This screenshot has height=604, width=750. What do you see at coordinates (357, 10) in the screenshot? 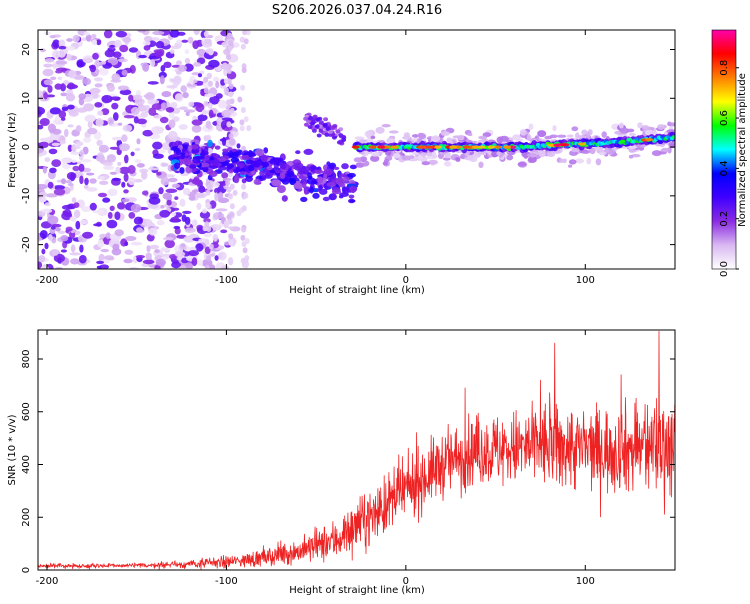
I see `figure-title: S206.2026.037.04.24.R16` at bounding box center [357, 10].